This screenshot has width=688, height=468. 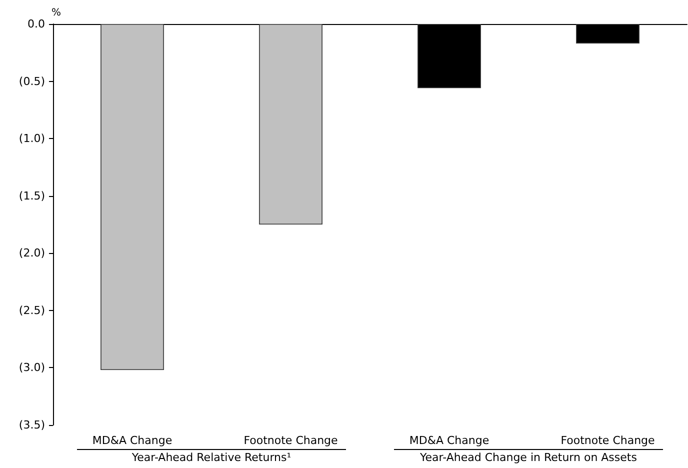 What do you see at coordinates (36, 24) in the screenshot?
I see `y-tick-label: 0.0` at bounding box center [36, 24].